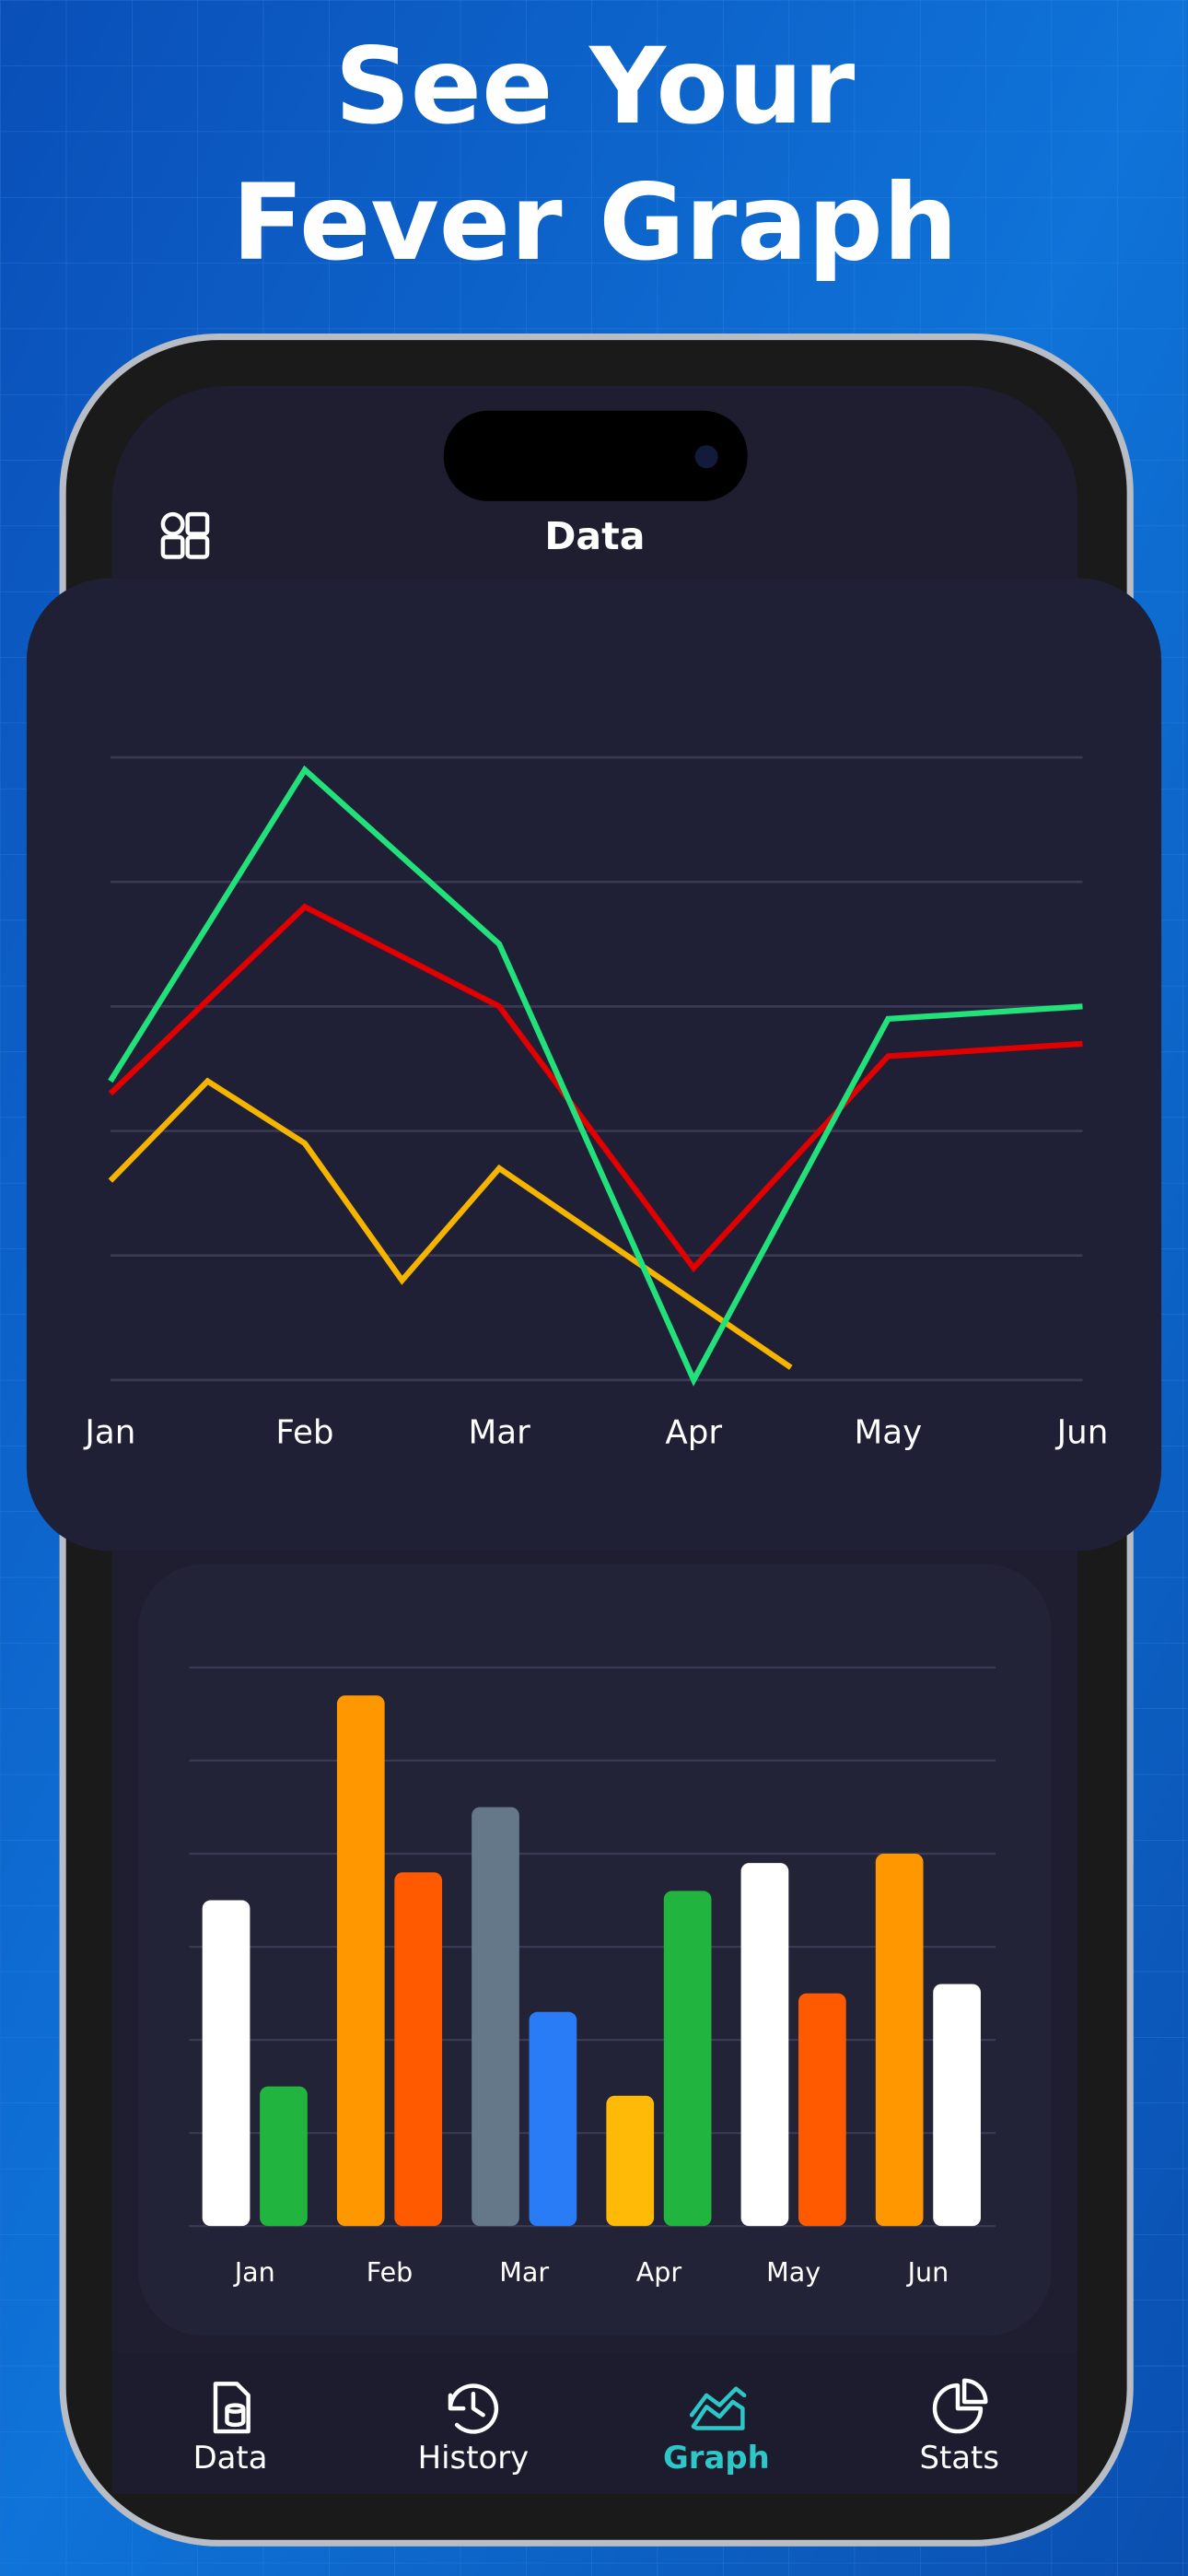 Image resolution: width=1188 pixels, height=2576 pixels. I want to click on headline: See Your, so click(595, 86).